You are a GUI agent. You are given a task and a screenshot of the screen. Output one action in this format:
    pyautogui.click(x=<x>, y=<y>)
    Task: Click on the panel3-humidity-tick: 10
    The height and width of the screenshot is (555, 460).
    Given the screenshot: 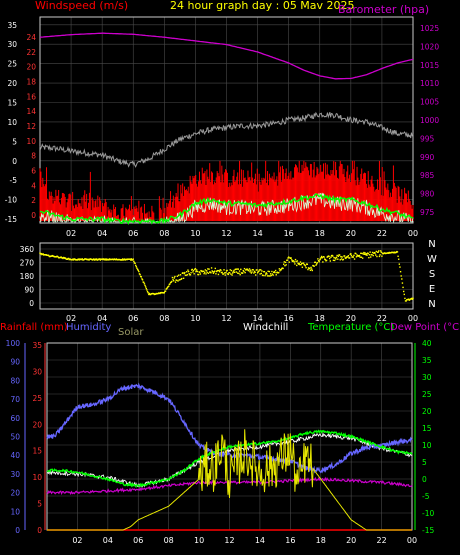 What is the action you would take?
    pyautogui.click(x=15, y=511)
    